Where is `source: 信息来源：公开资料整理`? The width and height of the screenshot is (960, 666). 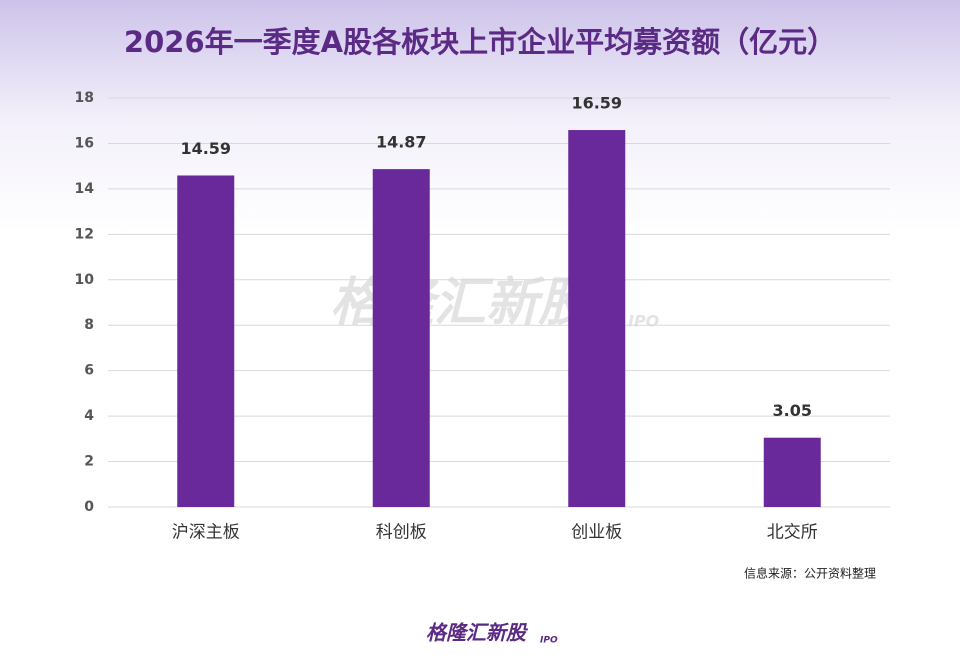 source: 信息来源：公开资料整理 is located at coordinates (810, 573).